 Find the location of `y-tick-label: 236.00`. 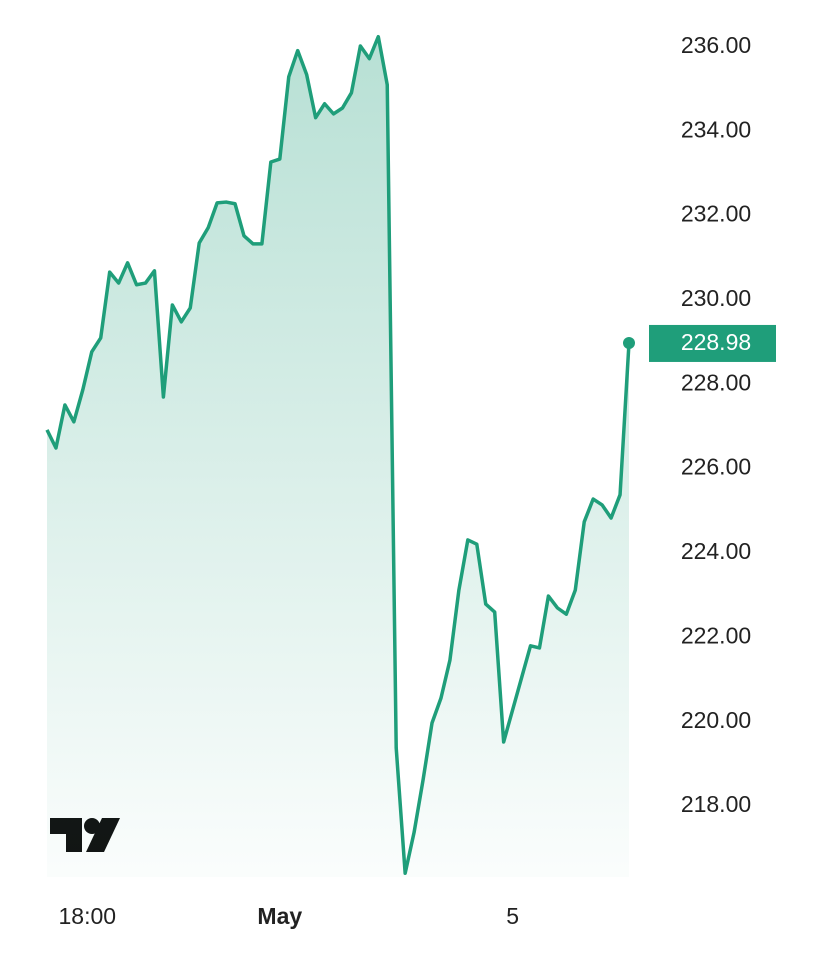

y-tick-label: 236.00 is located at coordinates (716, 45).